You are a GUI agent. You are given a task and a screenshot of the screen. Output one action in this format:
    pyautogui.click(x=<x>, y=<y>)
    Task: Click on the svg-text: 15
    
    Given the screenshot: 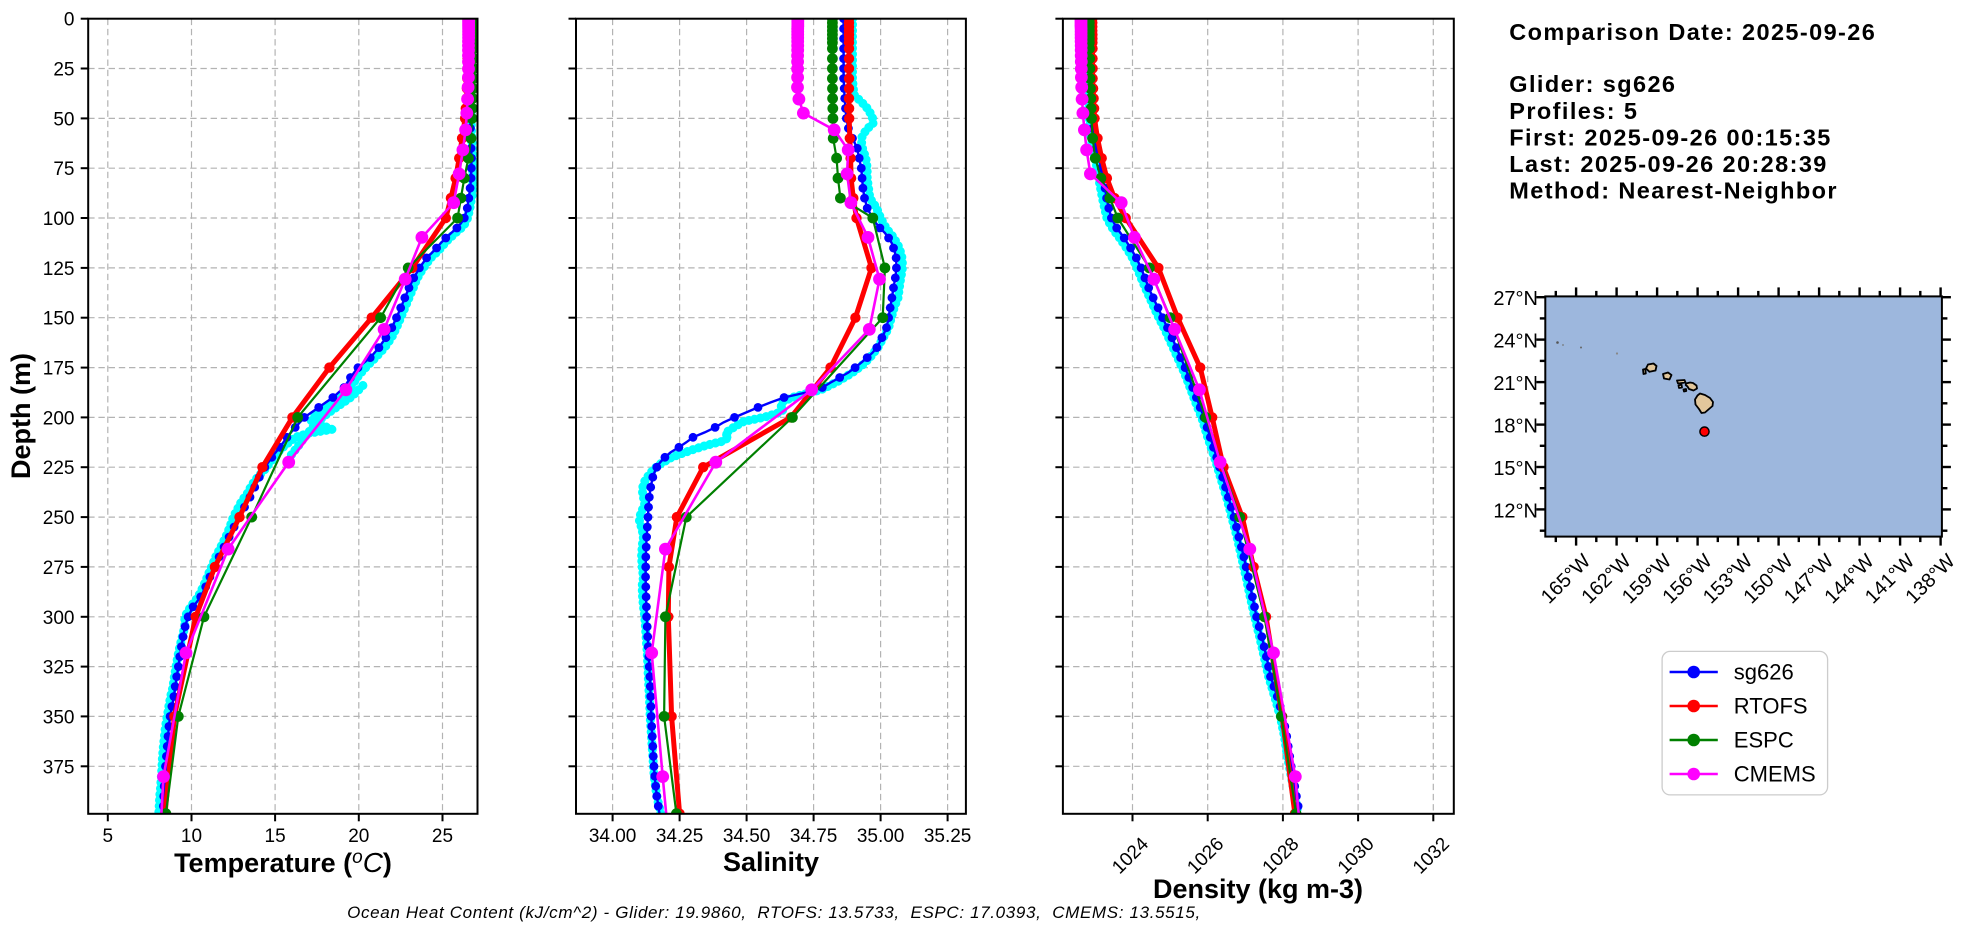 What is the action you would take?
    pyautogui.click(x=275, y=836)
    